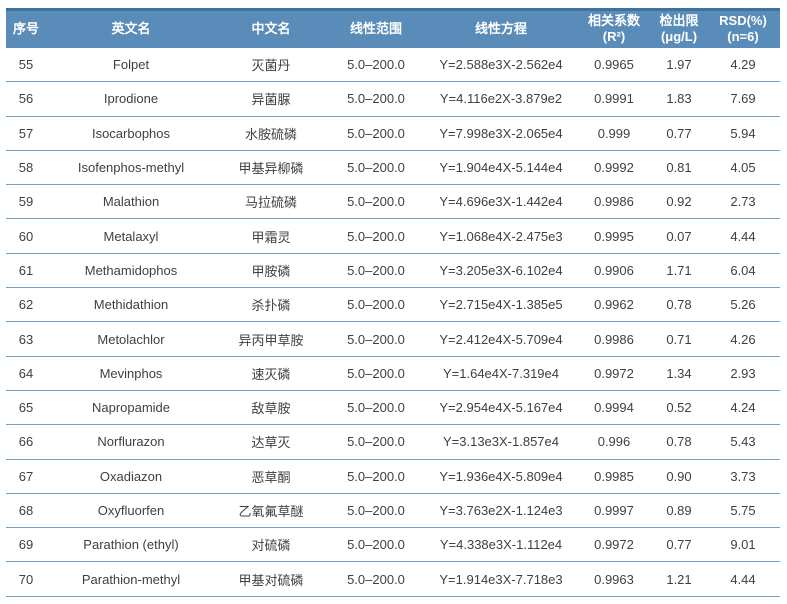 This screenshot has height=604, width=787. I want to click on cell-detection-limit: 0.92, so click(679, 202).